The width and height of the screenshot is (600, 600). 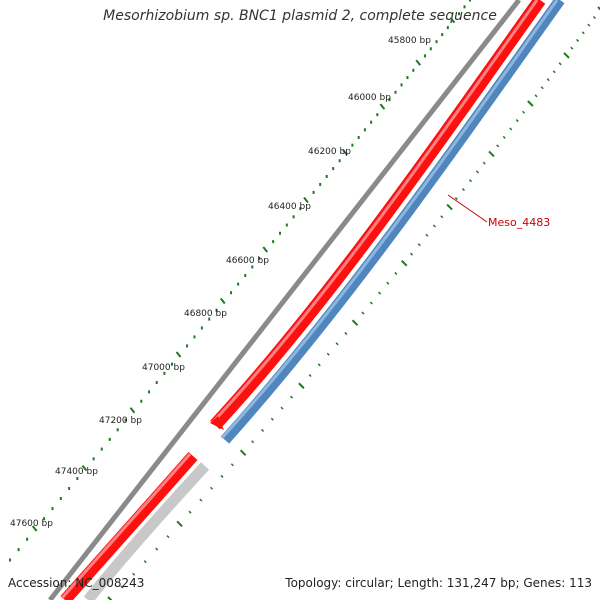 What do you see at coordinates (247, 261) in the screenshot?
I see `tick-label: 46600 bp` at bounding box center [247, 261].